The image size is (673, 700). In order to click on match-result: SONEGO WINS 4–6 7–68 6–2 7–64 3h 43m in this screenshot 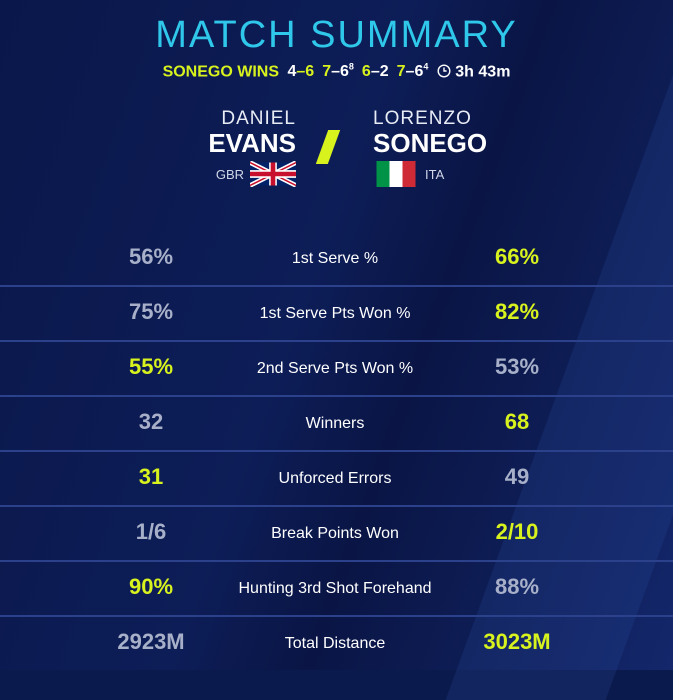, I will do `click(336, 74)`.